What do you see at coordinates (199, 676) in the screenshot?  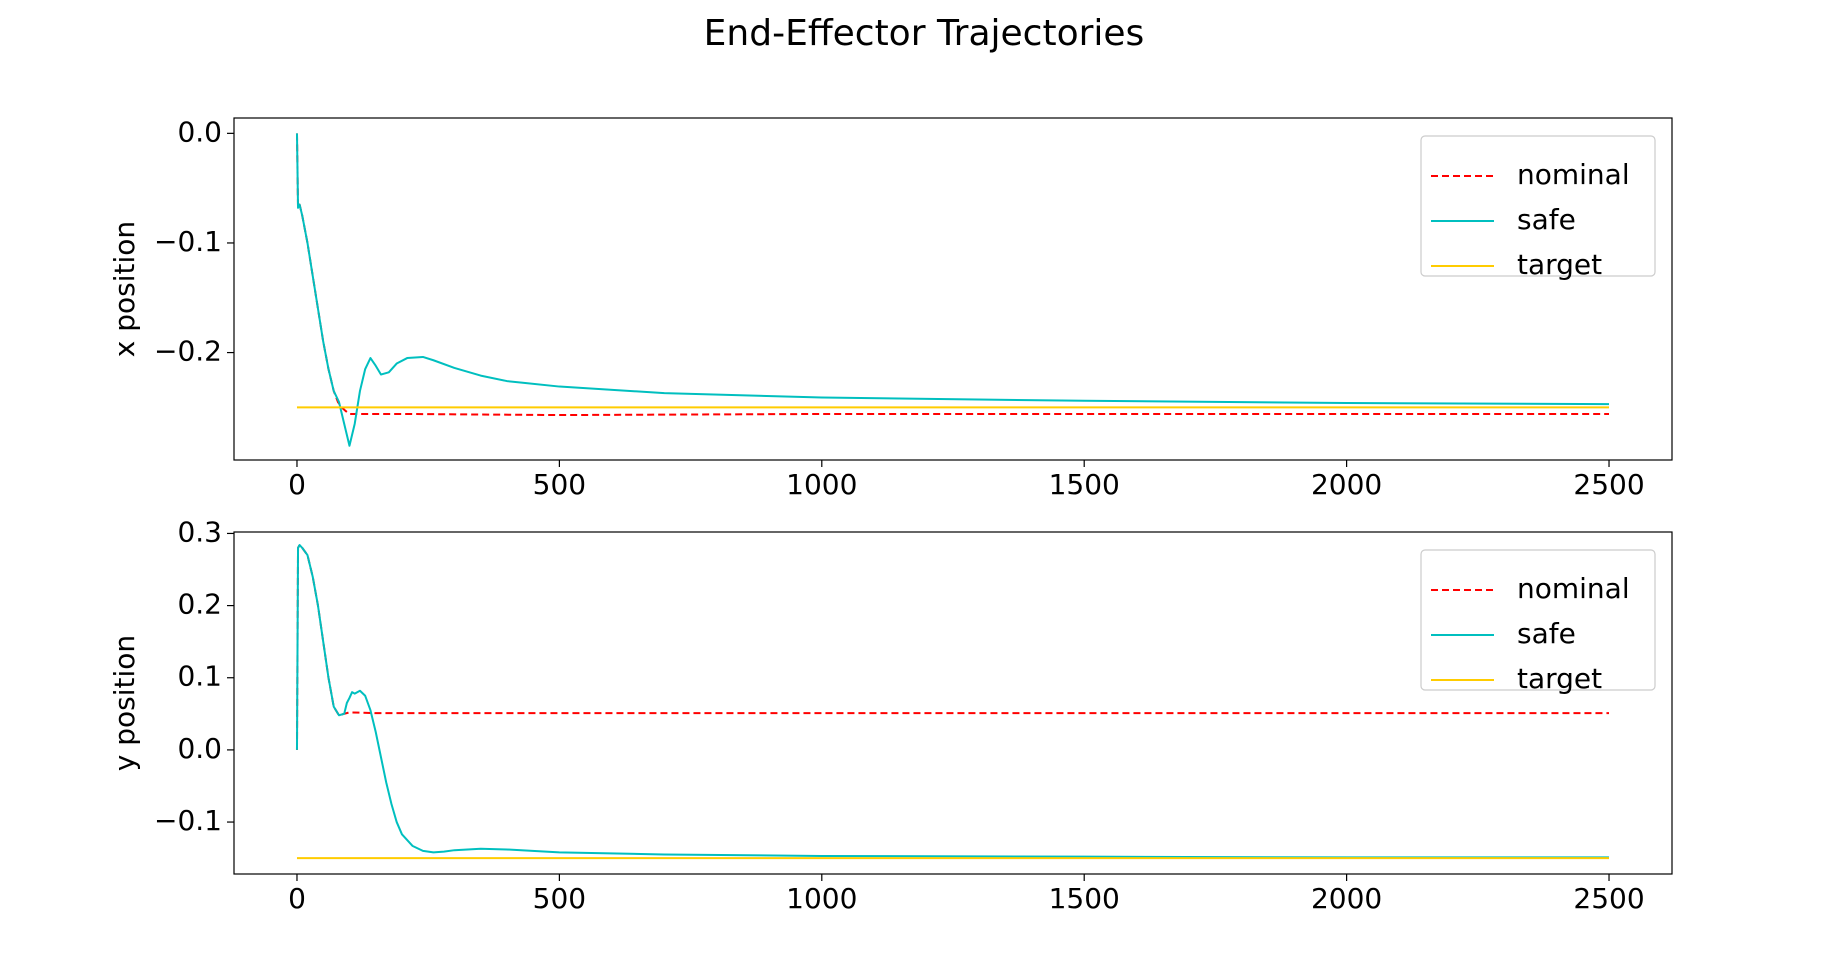 I see `y-tick-label: 0.1` at bounding box center [199, 676].